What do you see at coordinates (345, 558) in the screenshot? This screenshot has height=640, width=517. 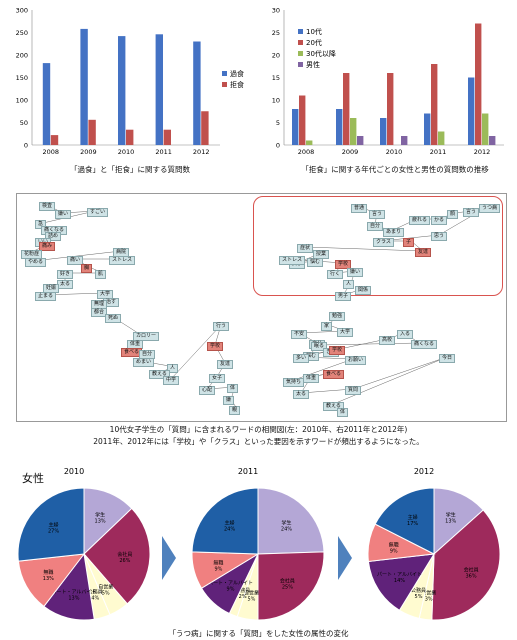 I see `chevron-right-icon` at bounding box center [345, 558].